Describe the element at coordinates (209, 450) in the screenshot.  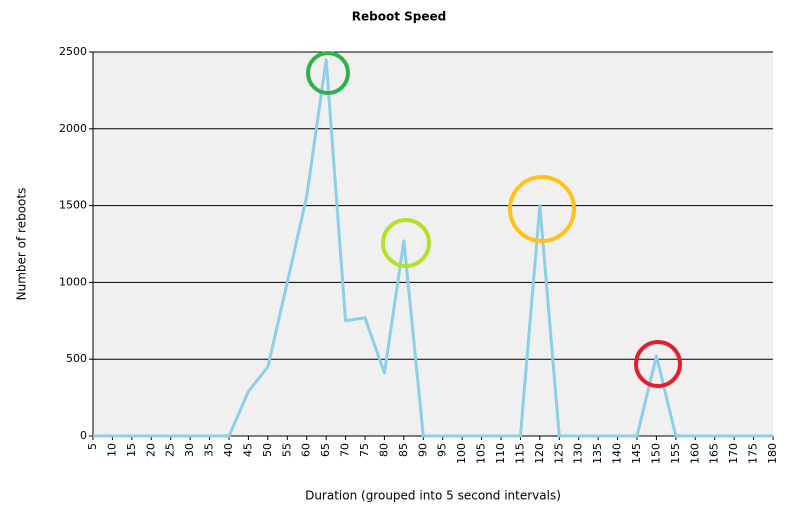
I see `x-tick-label: 35` at that location.